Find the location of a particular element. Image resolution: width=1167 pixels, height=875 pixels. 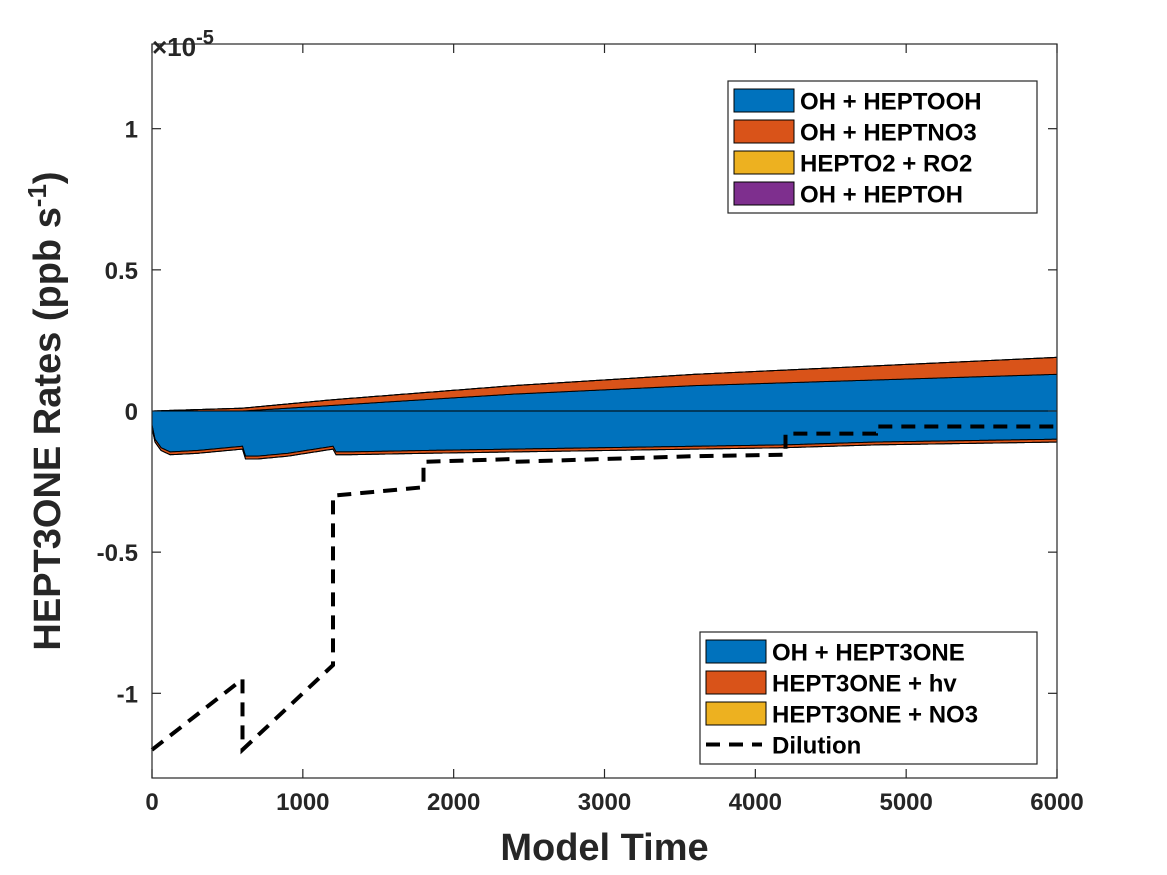

x-tick-label: 1000 is located at coordinates (302, 802).